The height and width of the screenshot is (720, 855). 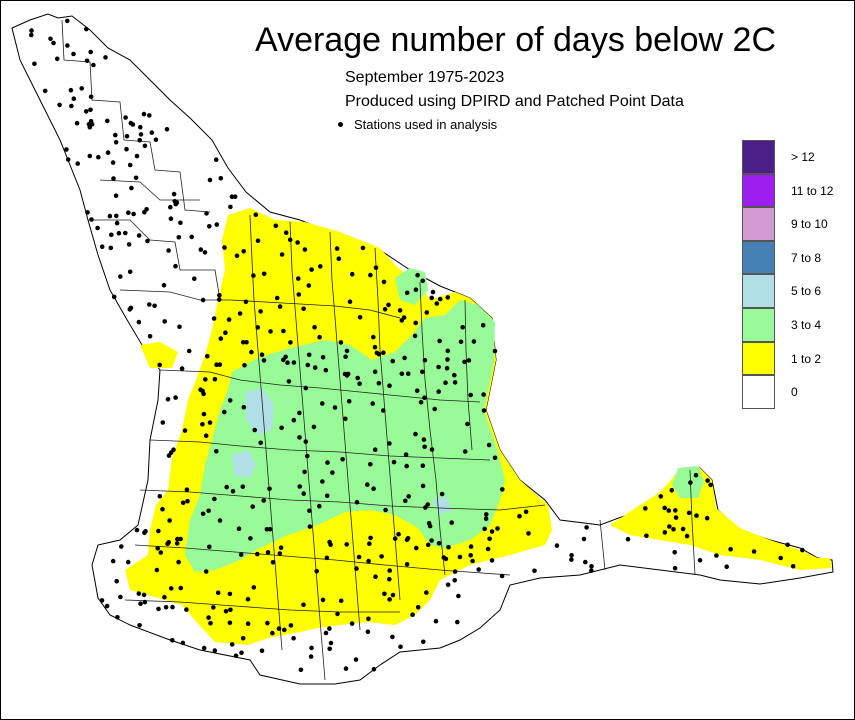 What do you see at coordinates (425, 77) in the screenshot?
I see `map-period: September 1975-2023` at bounding box center [425, 77].